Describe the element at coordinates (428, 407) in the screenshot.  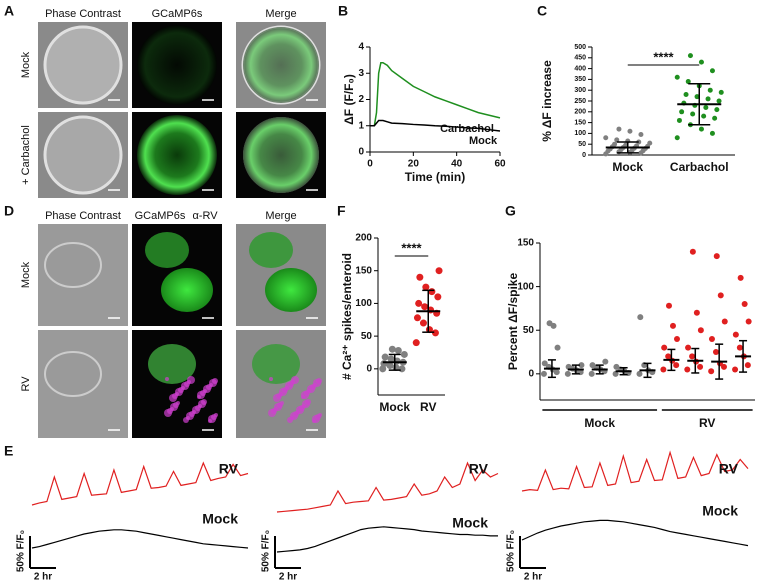
I see `x-tick-label: RV` at that location.